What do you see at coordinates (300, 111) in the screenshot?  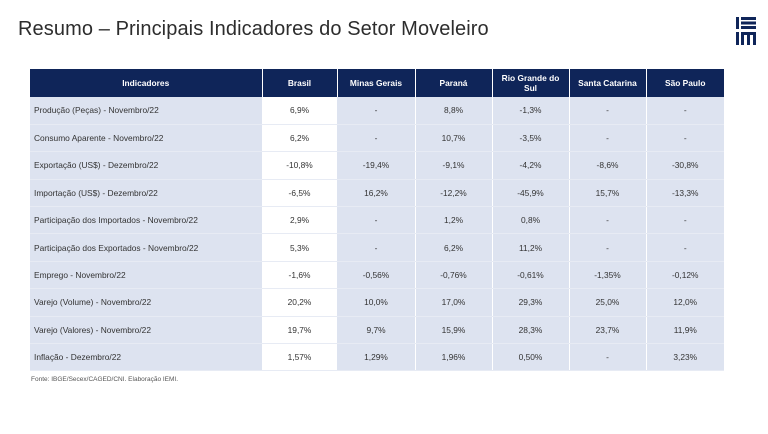 I see `table-cell: 6,9%` at bounding box center [300, 111].